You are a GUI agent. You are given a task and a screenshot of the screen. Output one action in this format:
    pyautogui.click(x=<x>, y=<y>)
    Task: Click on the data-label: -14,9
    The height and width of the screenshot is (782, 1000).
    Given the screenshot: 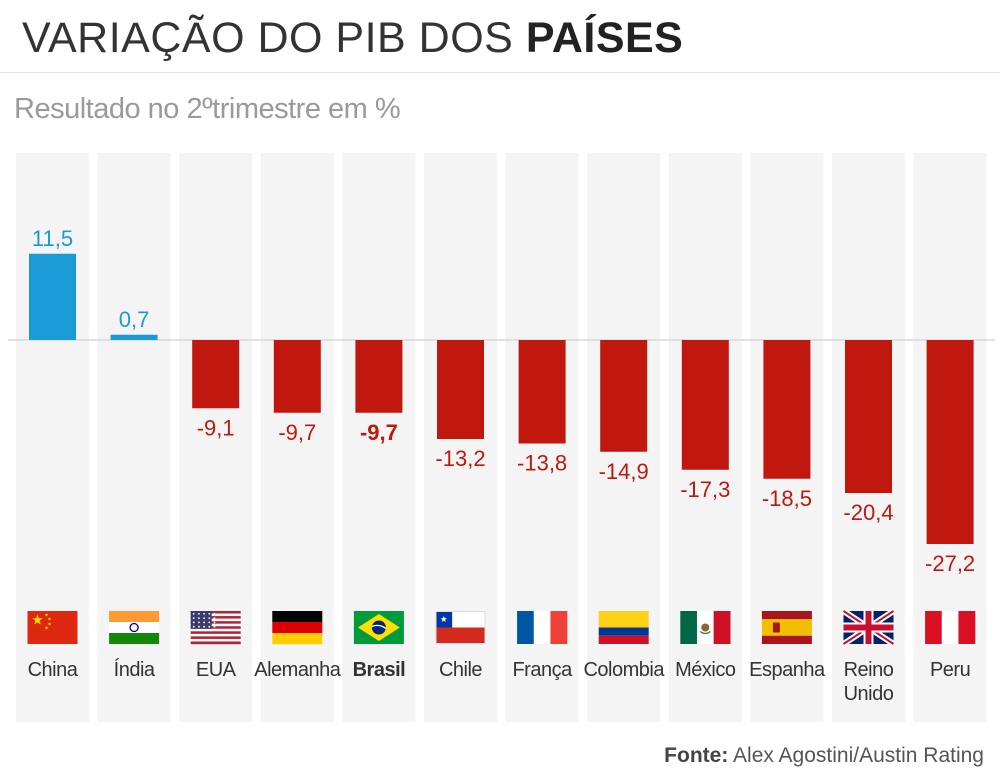 What is the action you would take?
    pyautogui.click(x=624, y=471)
    